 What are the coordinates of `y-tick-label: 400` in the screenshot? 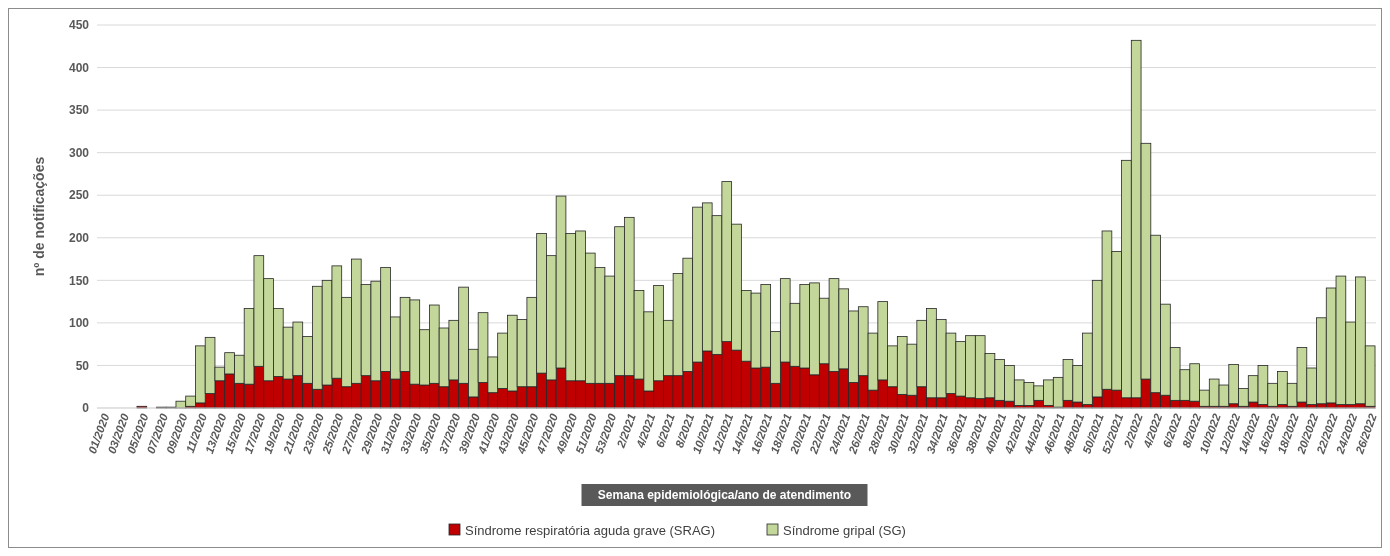 It's located at (79, 67).